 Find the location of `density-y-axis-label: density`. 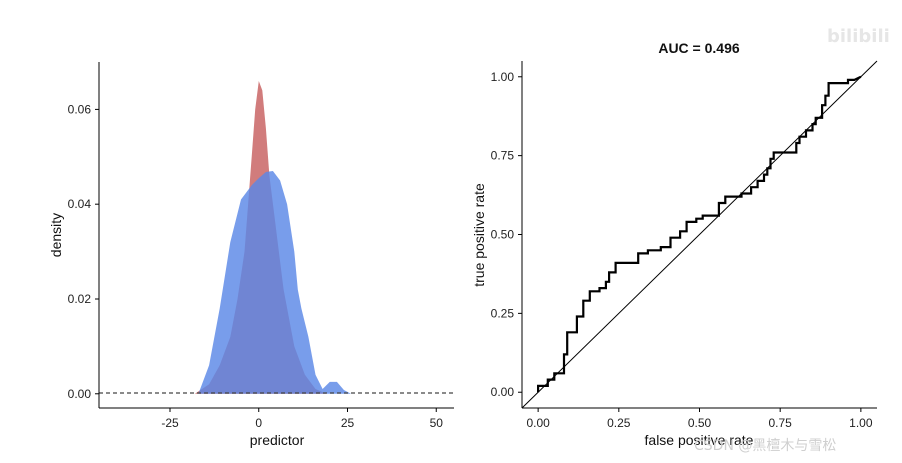

density-y-axis-label: density is located at coordinates (56, 235).